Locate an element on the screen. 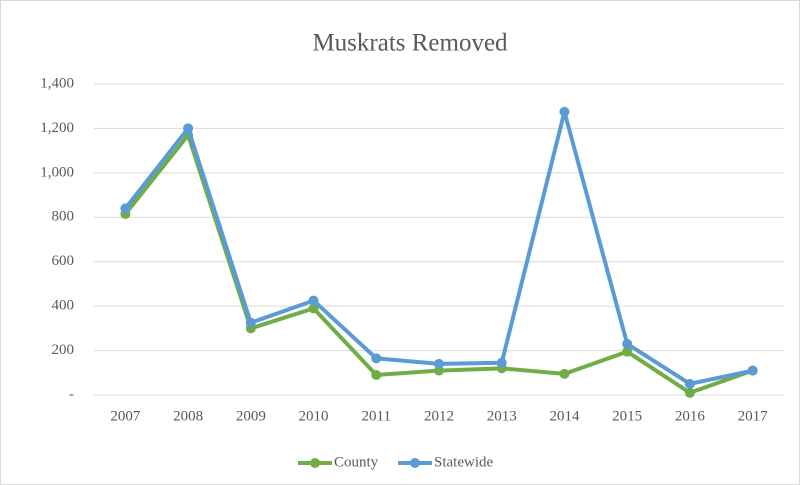 The width and height of the screenshot is (800, 485). y-tick-label: - is located at coordinates (71, 394).